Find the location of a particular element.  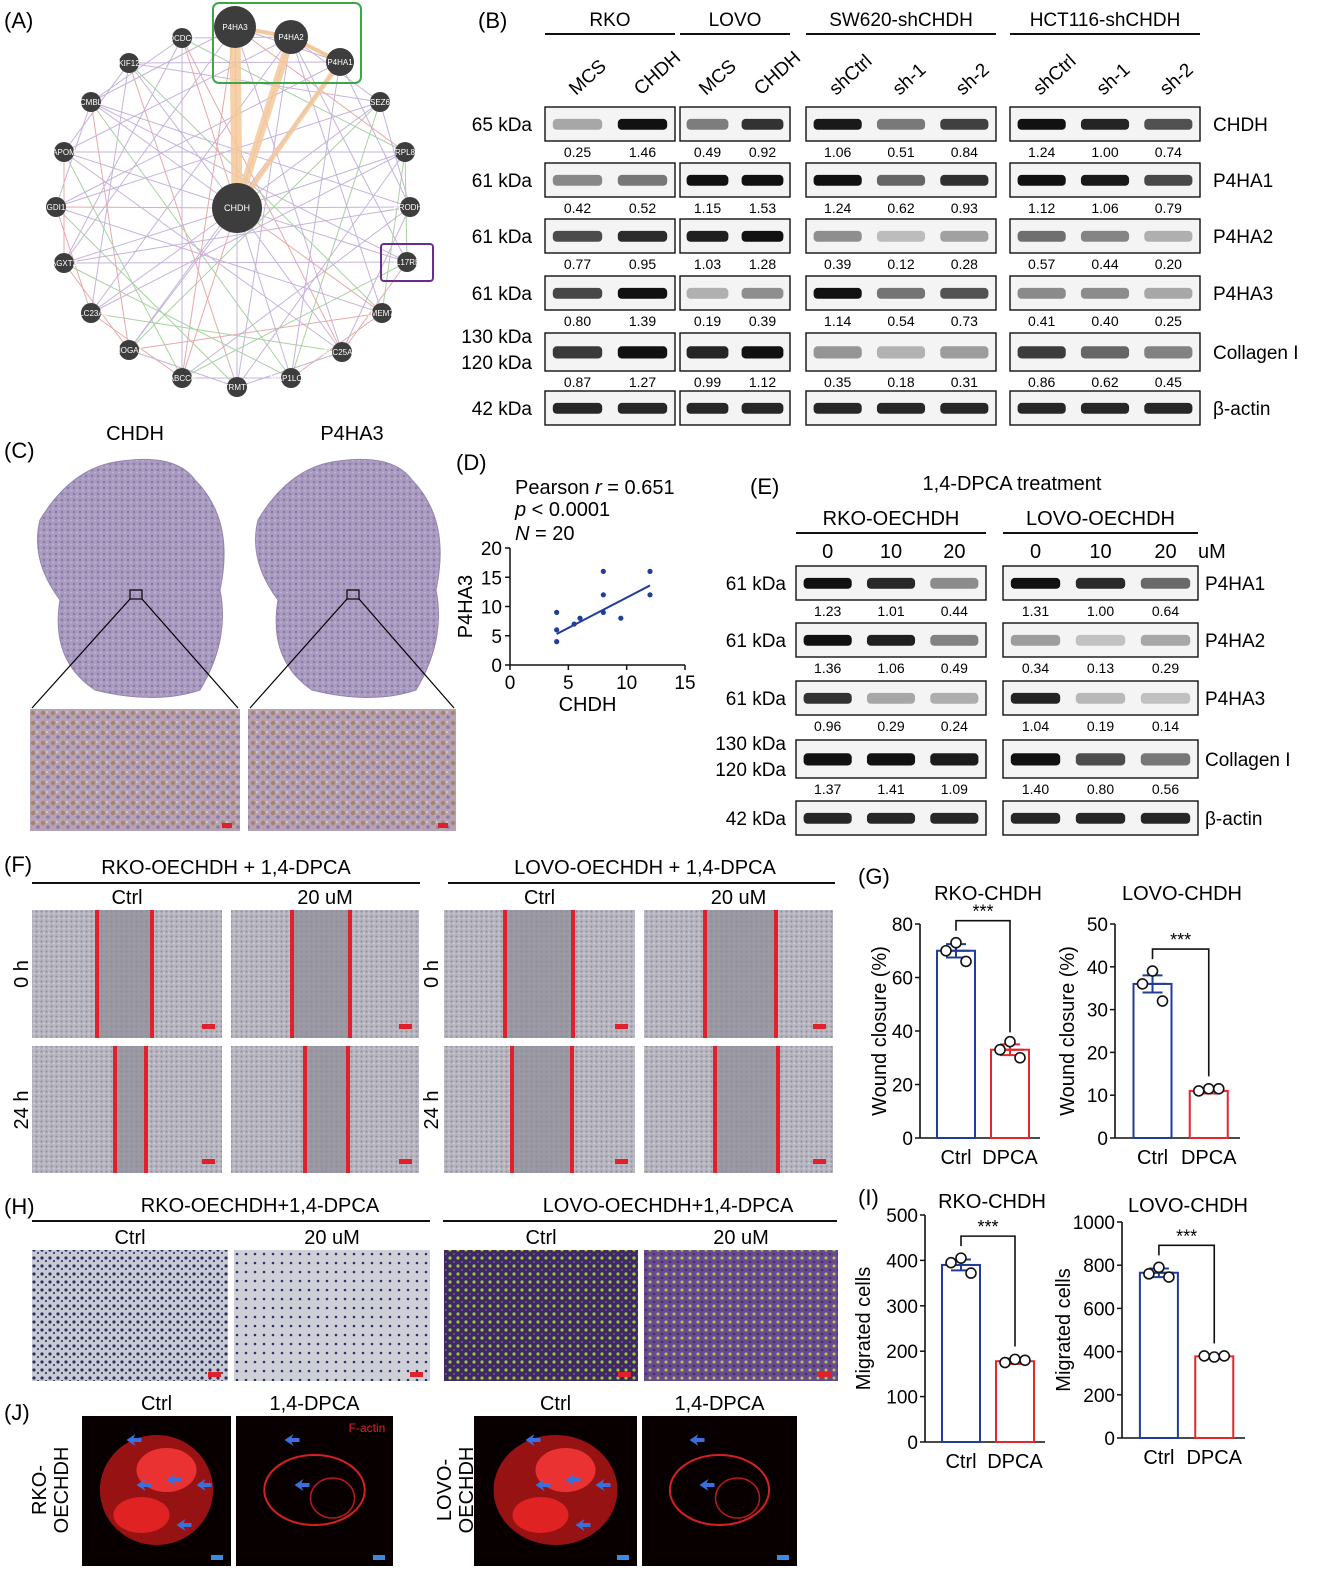

blot-quant-value: 1.53 is located at coordinates (762, 208).